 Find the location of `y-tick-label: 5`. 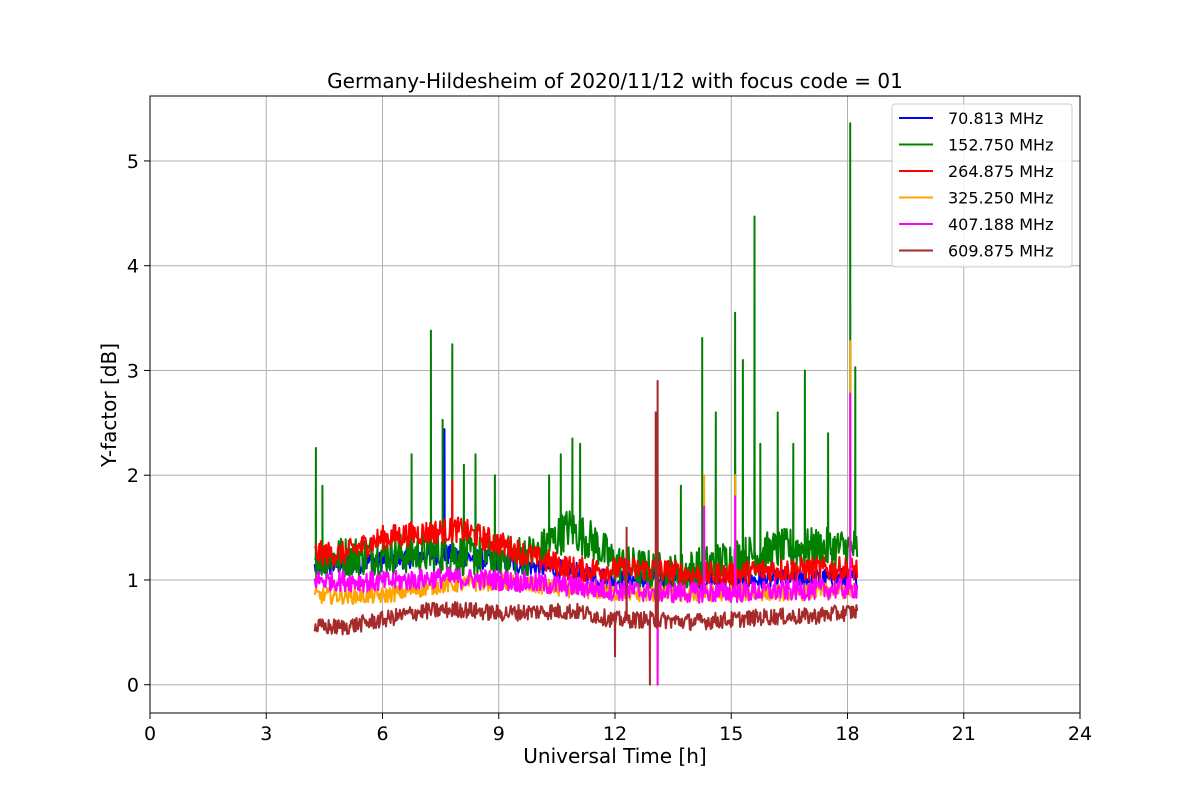

y-tick-label: 5 is located at coordinates (133, 162).